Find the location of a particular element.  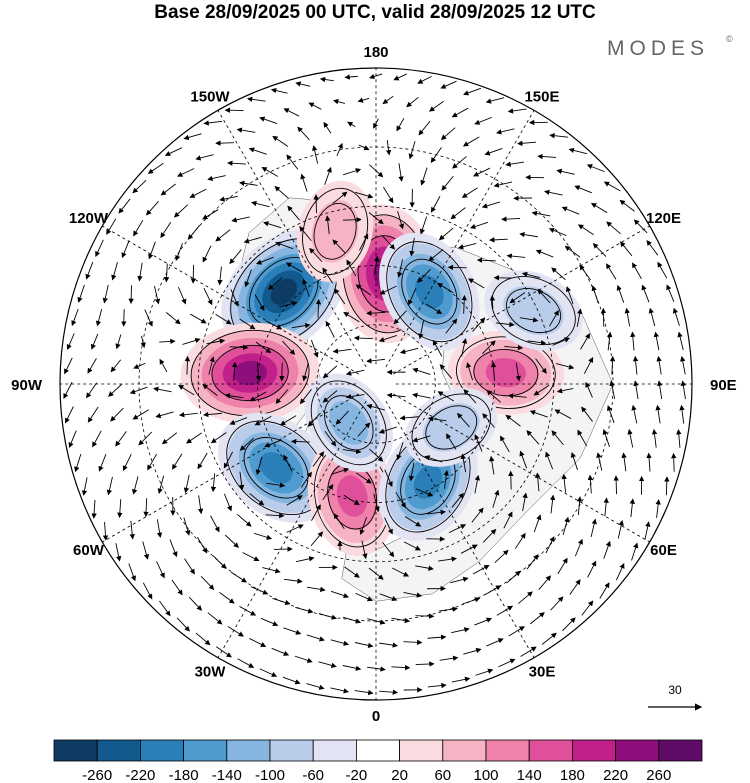

anomaly-neg-north-atlantic-west is located at coordinates (276, 467).